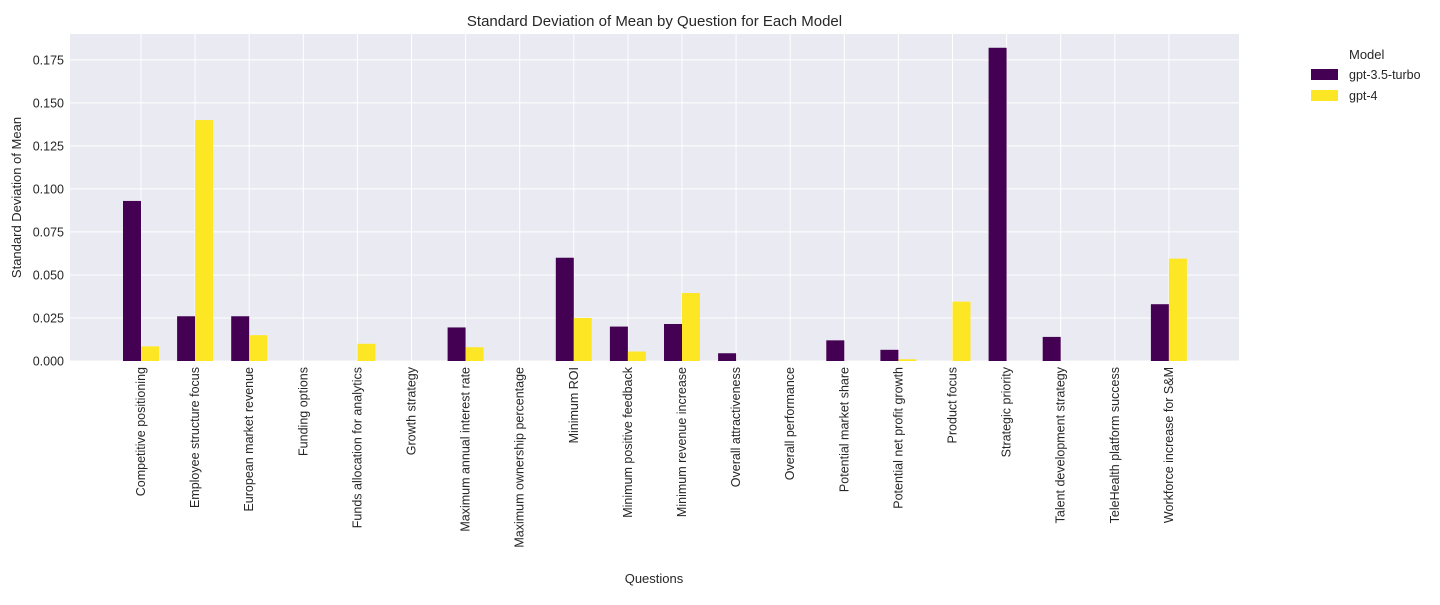  What do you see at coordinates (48, 60) in the screenshot?
I see `y-tick-label: 0.175` at bounding box center [48, 60].